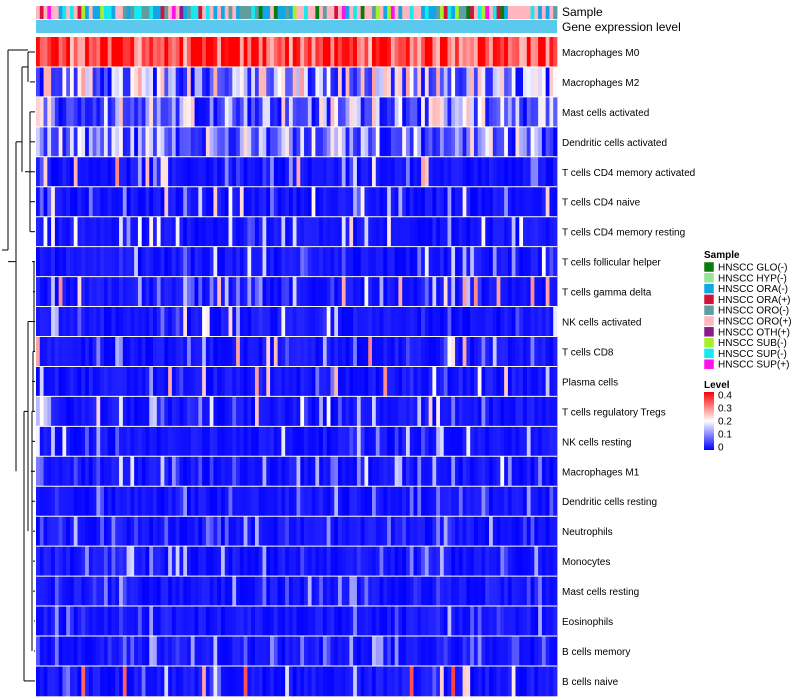 This screenshot has width=800, height=700. Describe the element at coordinates (709, 353) in the screenshot. I see `sample-legend-swatch` at that location.